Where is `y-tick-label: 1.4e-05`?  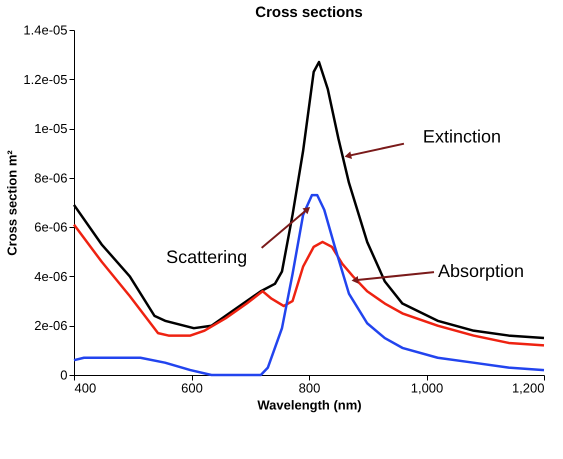 y-tick-label: 1.4e-05 is located at coordinates (45, 30).